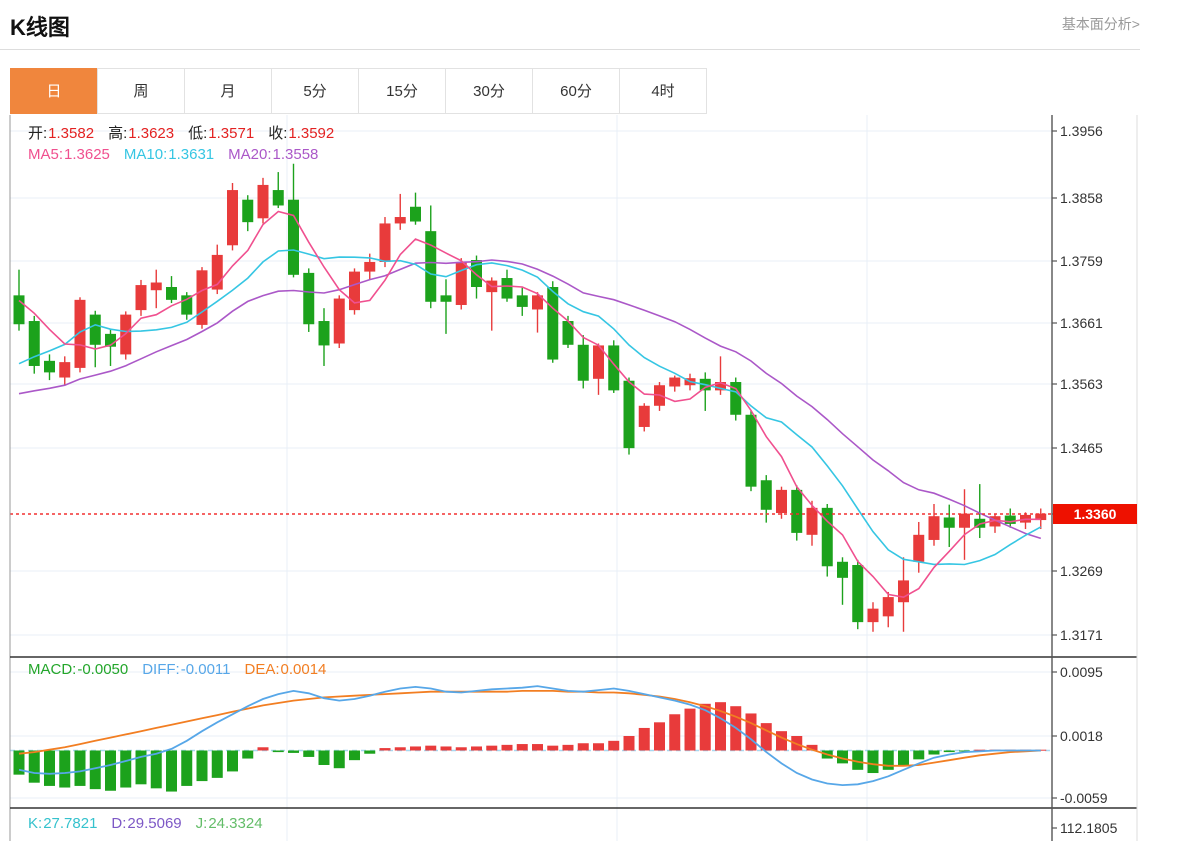 This screenshot has width=1188, height=841. What do you see at coordinates (54, 91) in the screenshot?
I see `tab-interval-0: 日` at bounding box center [54, 91].